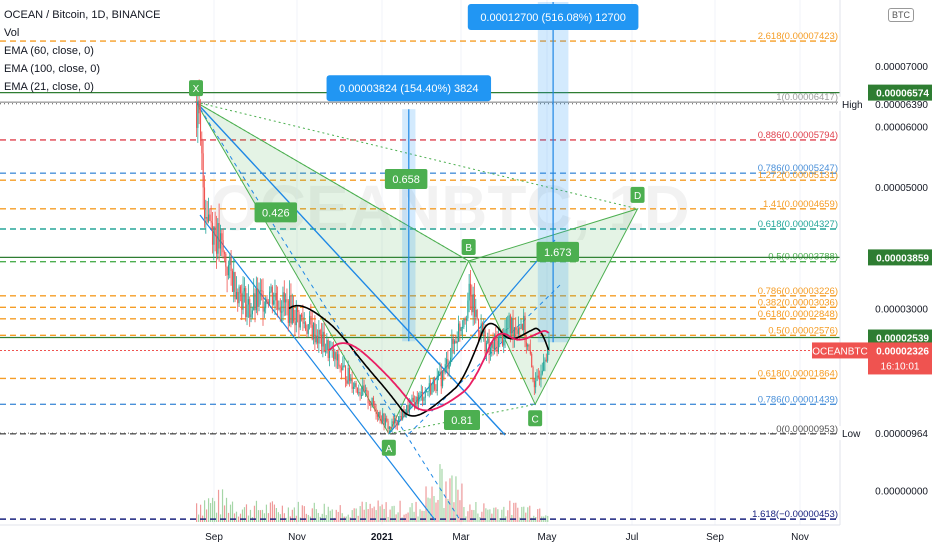 This screenshot has width=932, height=550. I want to click on legend-ema-60: EMA (60, close, 0), so click(49, 51).